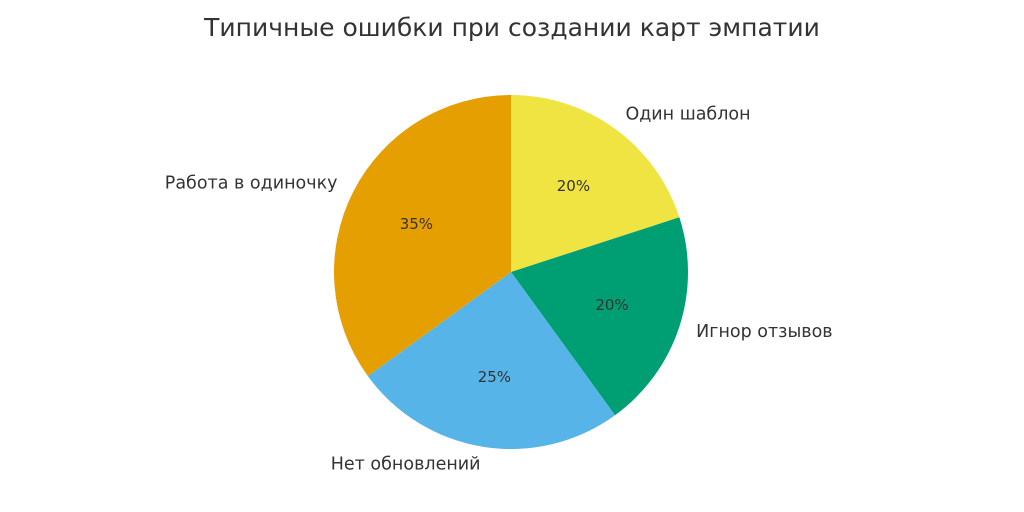 The image size is (1024, 512). Describe the element at coordinates (494, 377) in the screenshot. I see `percent-label: 25%` at that location.